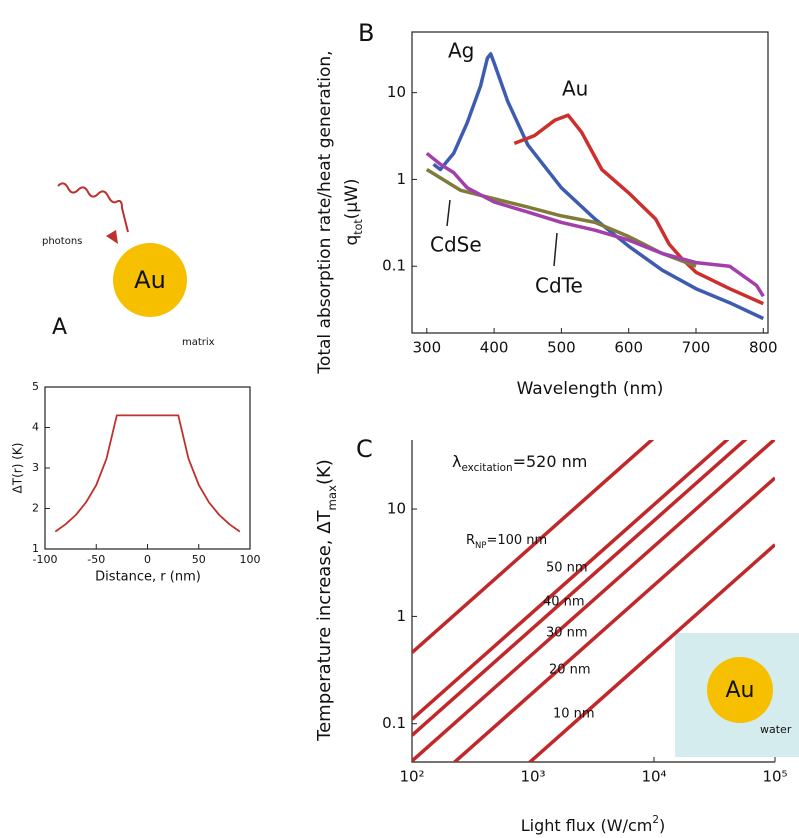  What do you see at coordinates (696, 348) in the screenshot?
I see `x-tick-label: 700` at bounding box center [696, 348].